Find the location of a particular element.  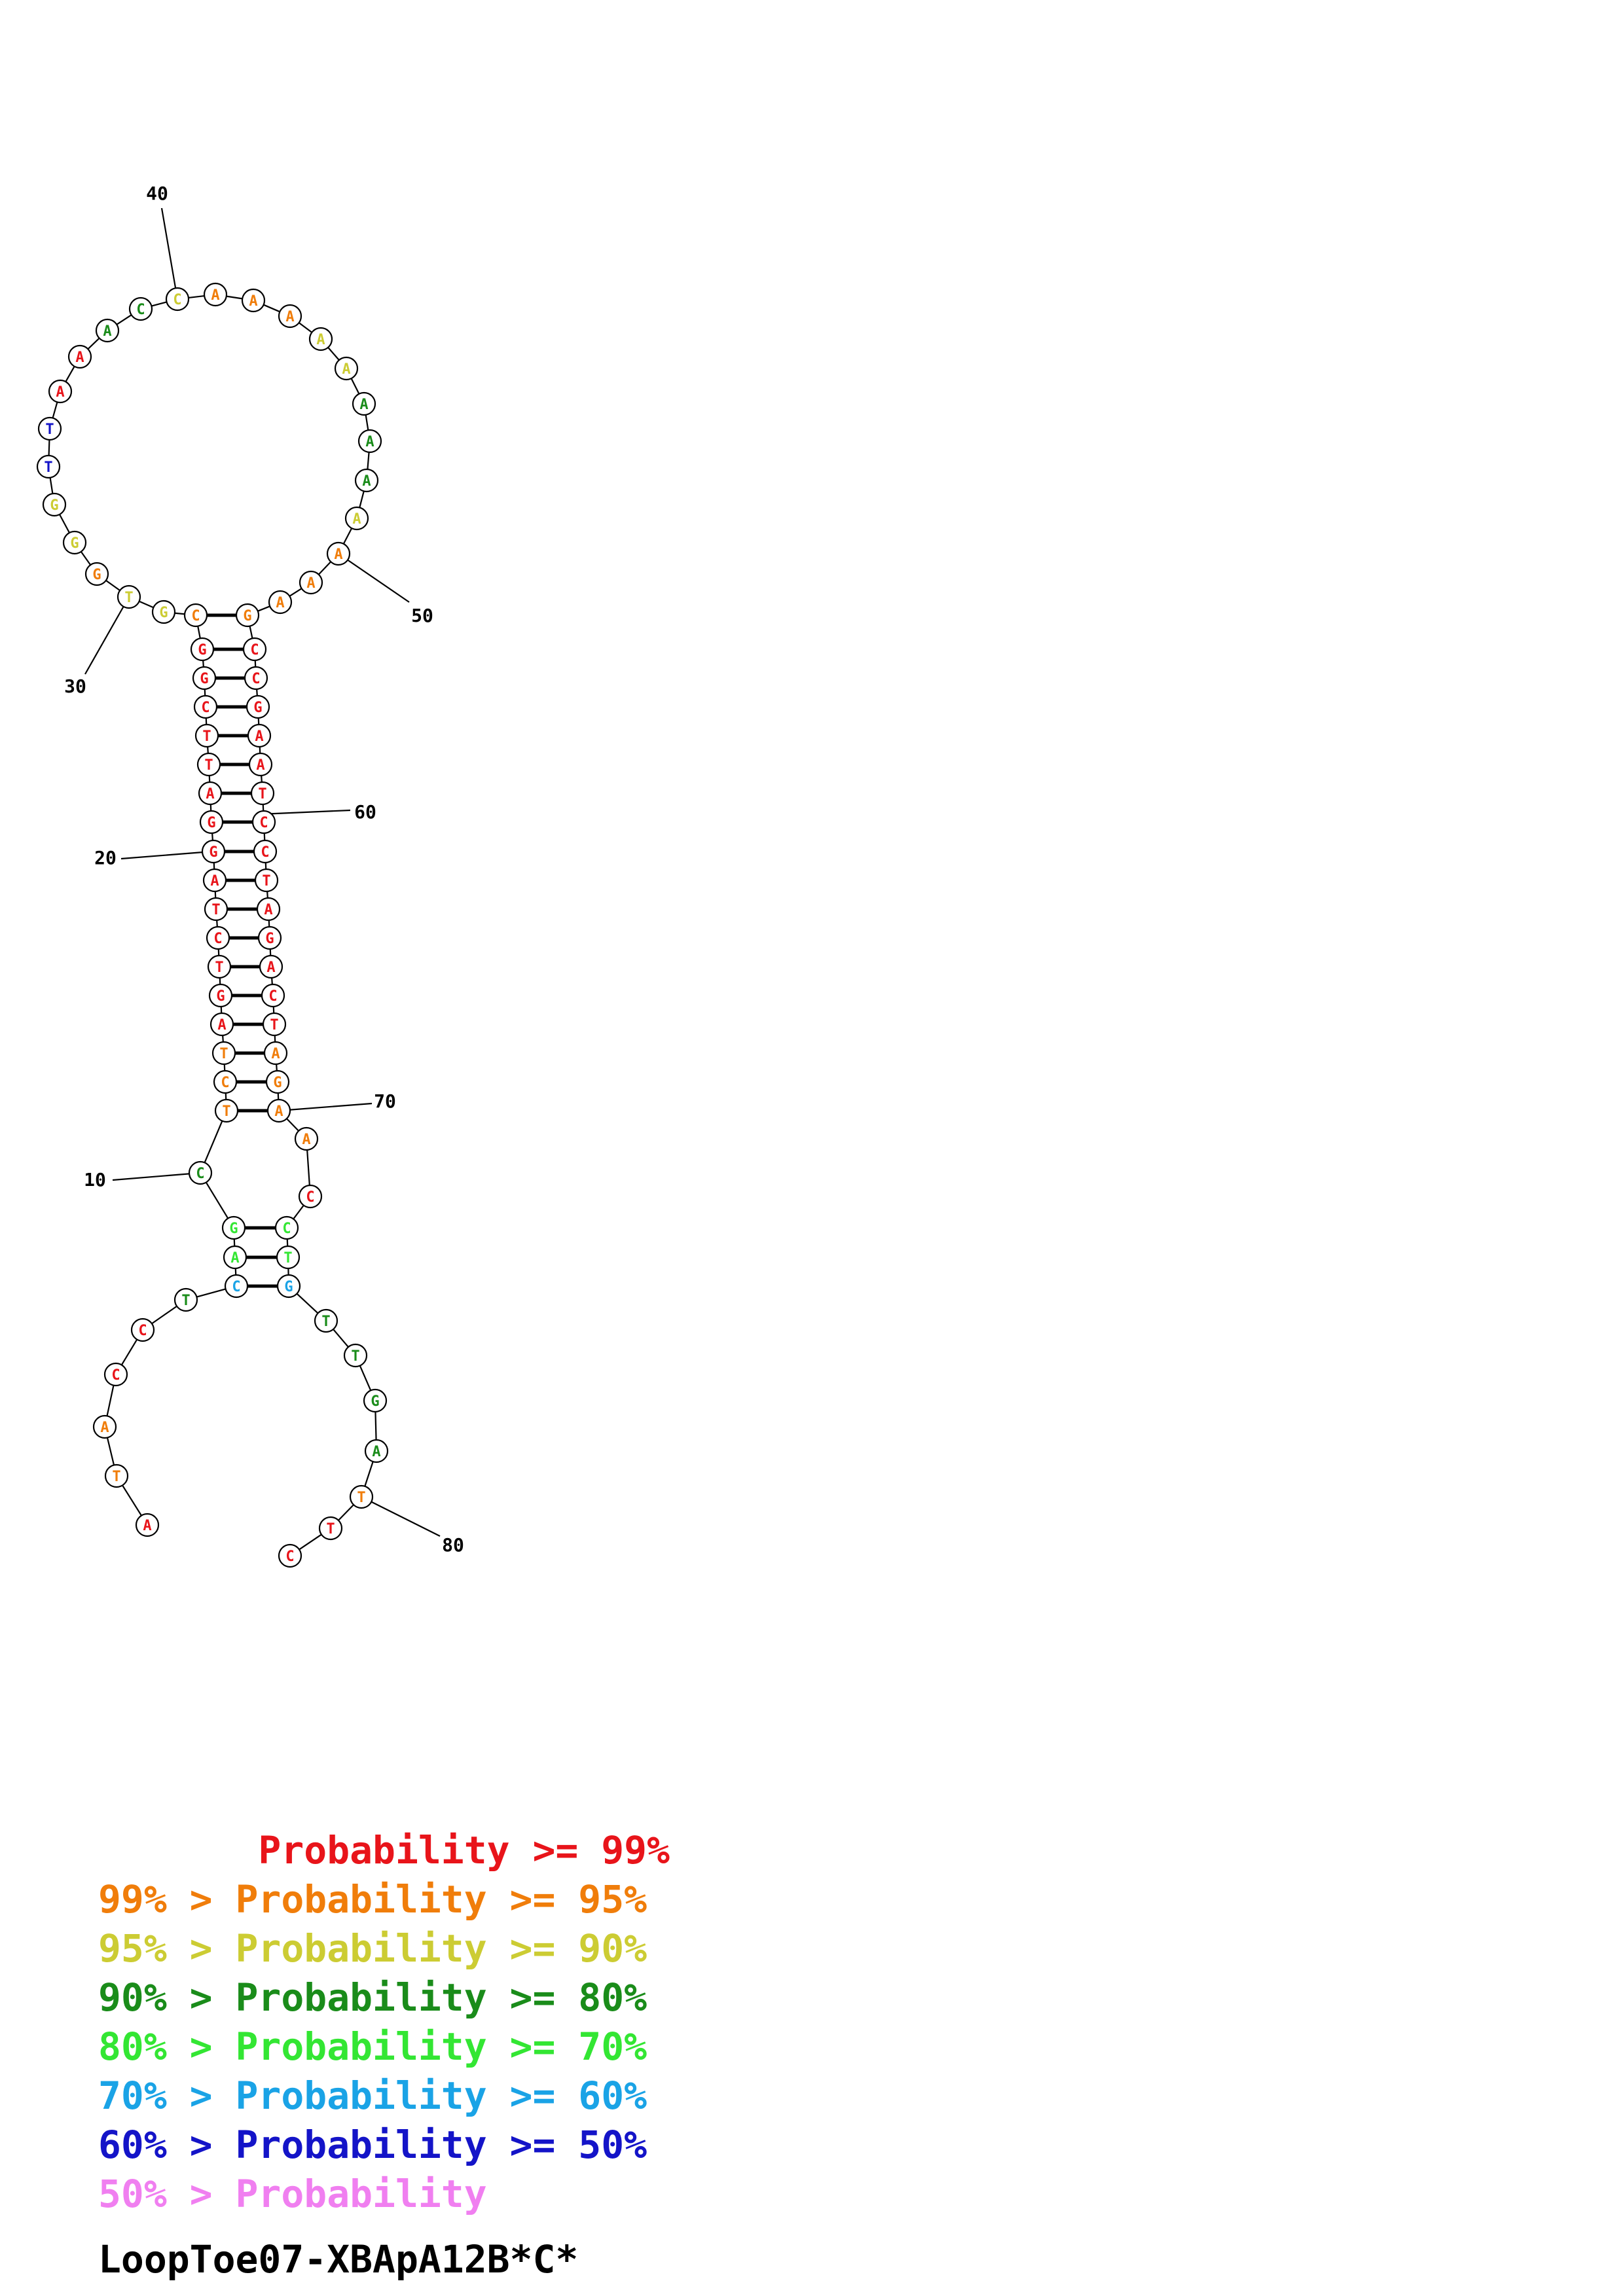

position-tick-label: 50 is located at coordinates (422, 615).